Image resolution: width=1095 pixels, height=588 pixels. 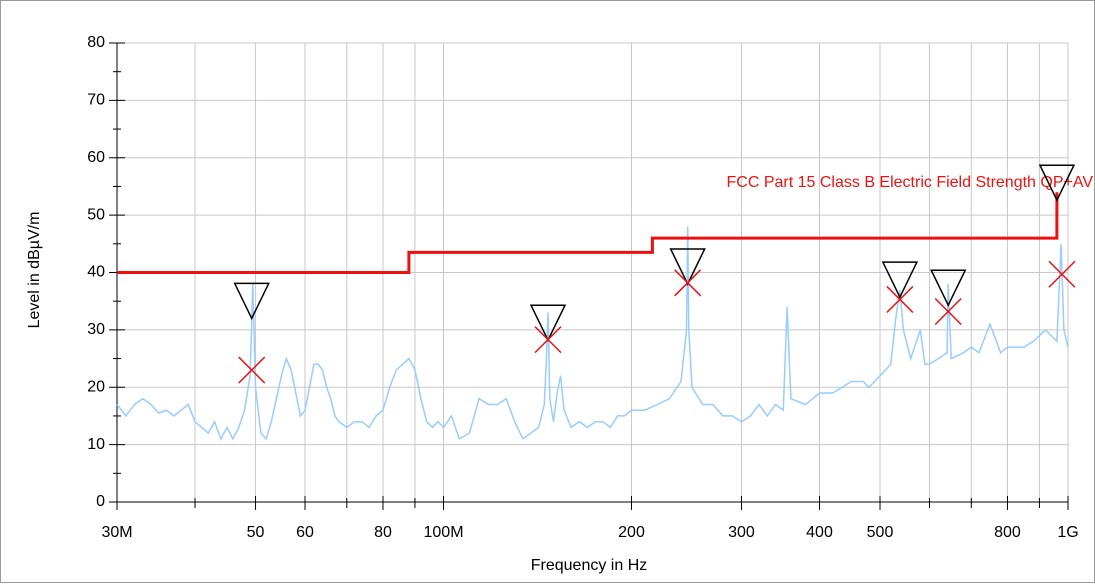 I want to click on y-tick-label: 50, so click(x=96, y=214).